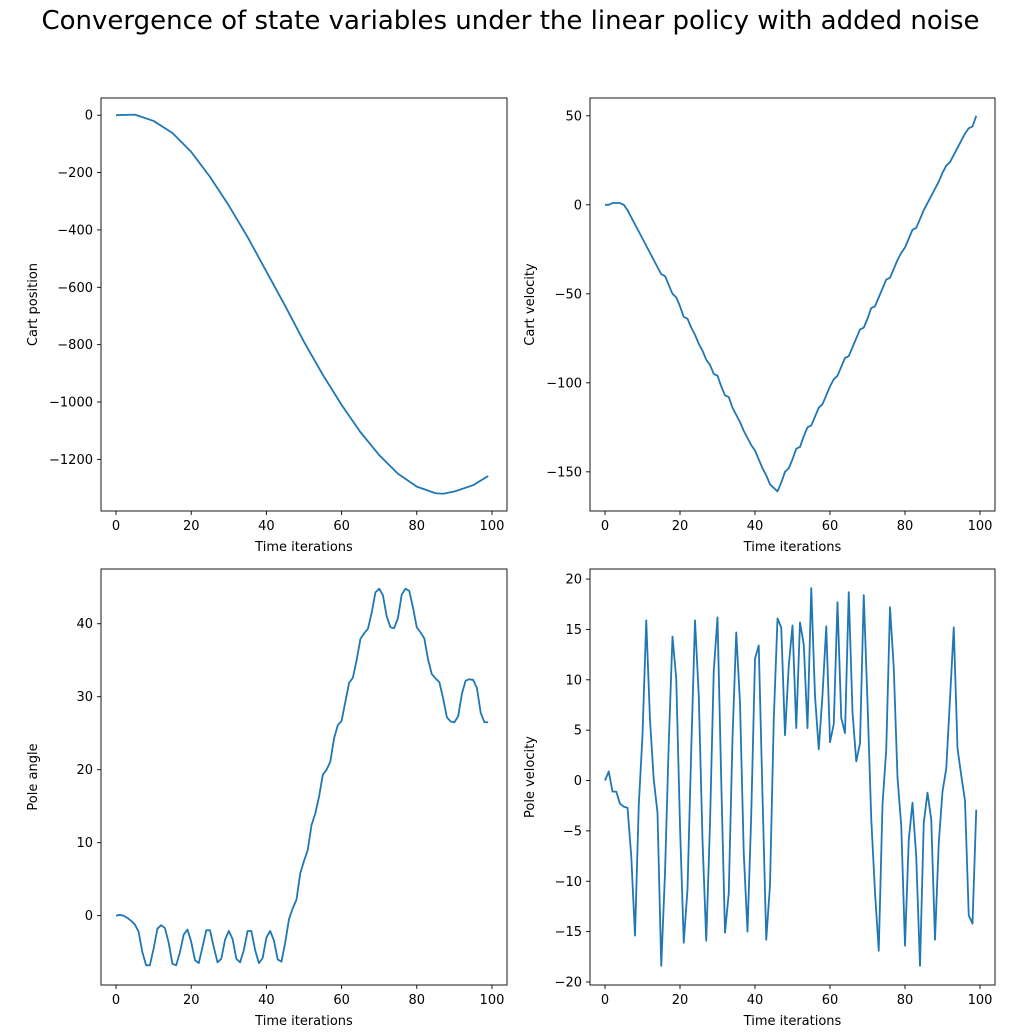 This screenshot has height=1035, width=1021. What do you see at coordinates (33, 304) in the screenshot?
I see `y-axis-label: Cart position` at bounding box center [33, 304].